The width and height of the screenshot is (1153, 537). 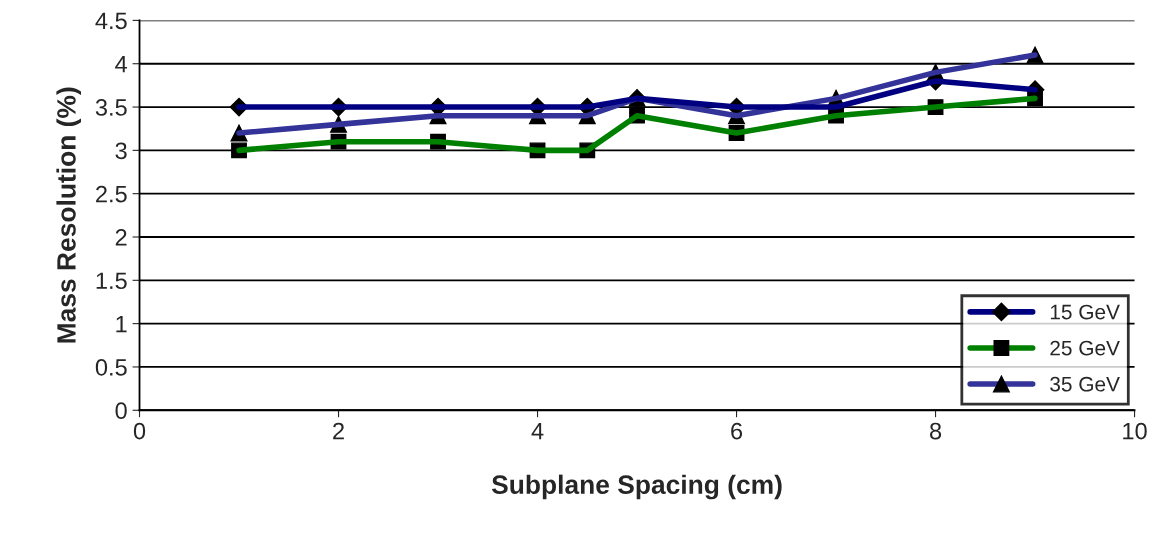 I want to click on x-tick-label: 10, so click(x=1135, y=431).